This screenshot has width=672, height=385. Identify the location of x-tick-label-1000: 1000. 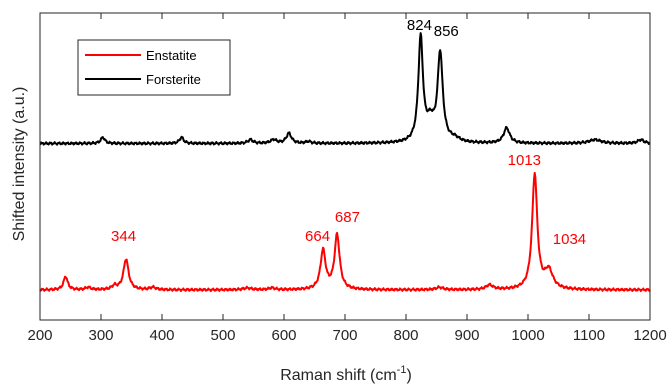
(527, 335).